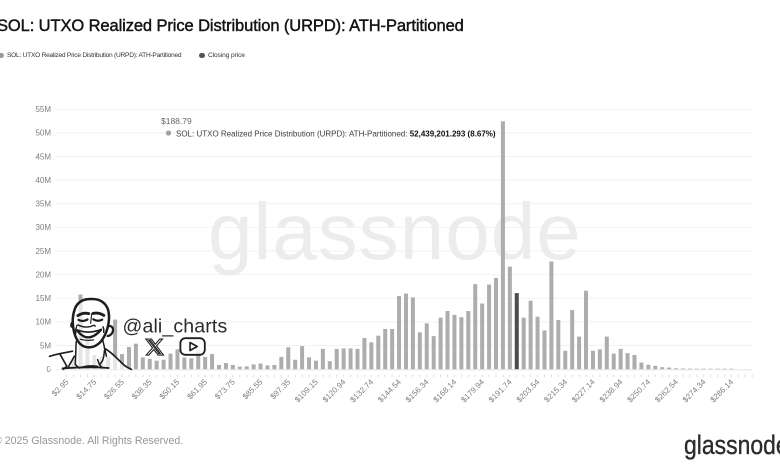 Image resolution: width=780 pixels, height=470 pixels. Describe the element at coordinates (43, 274) in the screenshot. I see `svg-text: 20M` at that location.